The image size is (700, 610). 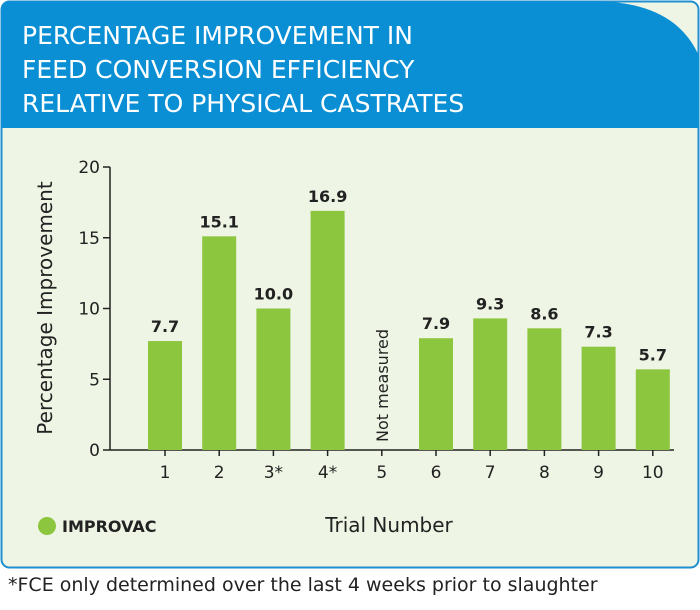 What do you see at coordinates (94, 380) in the screenshot?
I see `y-tick-label: 5` at bounding box center [94, 380].